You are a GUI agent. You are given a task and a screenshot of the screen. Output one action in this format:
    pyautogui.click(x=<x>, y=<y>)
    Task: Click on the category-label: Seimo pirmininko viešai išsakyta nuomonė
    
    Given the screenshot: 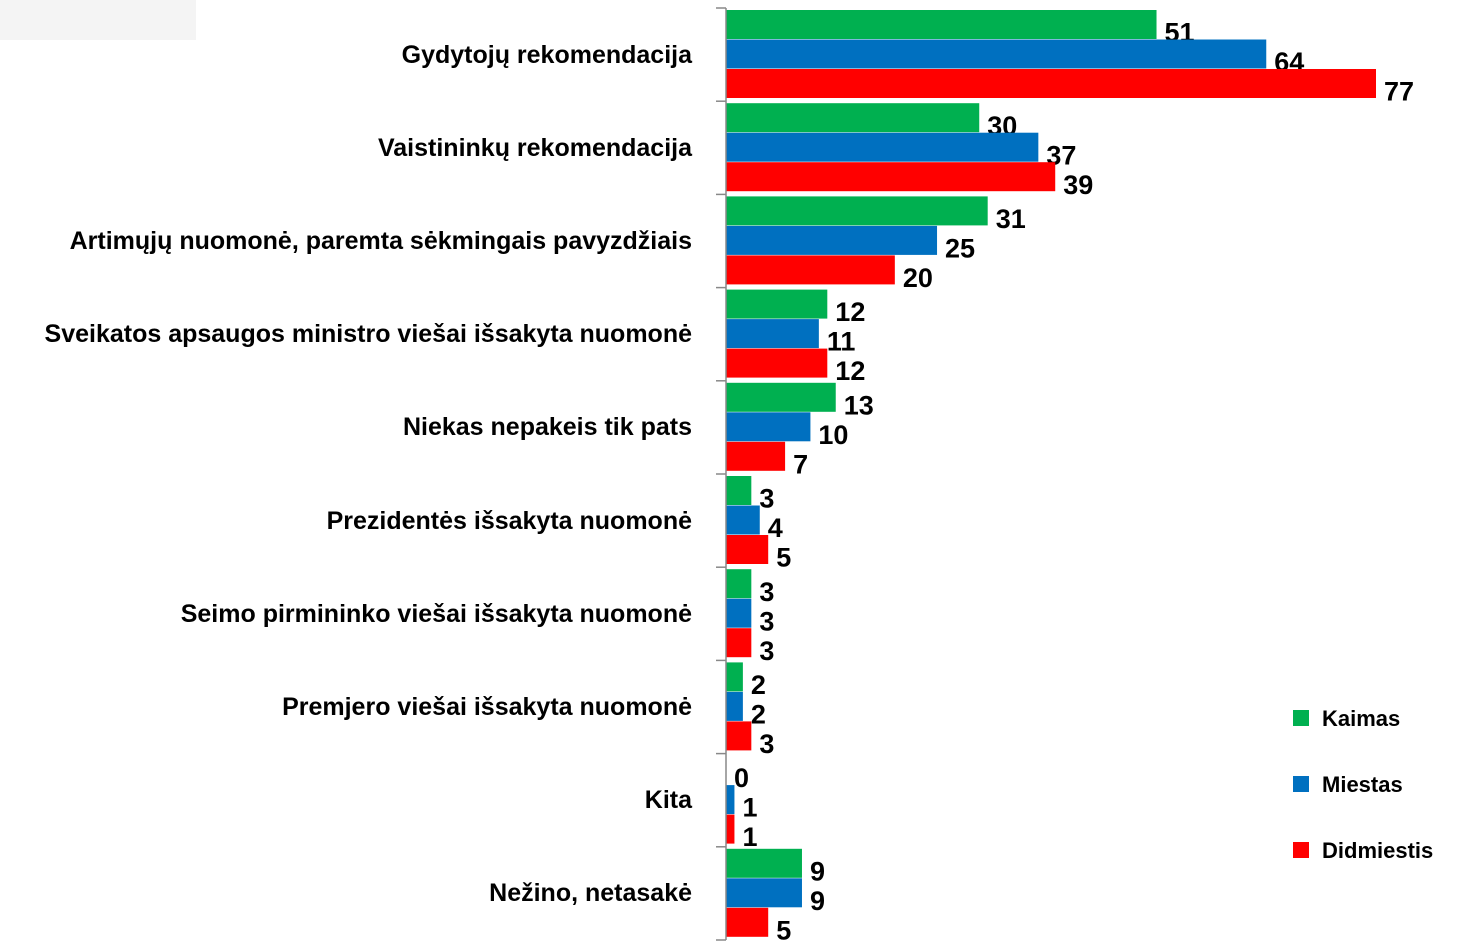 What is the action you would take?
    pyautogui.click(x=346, y=613)
    